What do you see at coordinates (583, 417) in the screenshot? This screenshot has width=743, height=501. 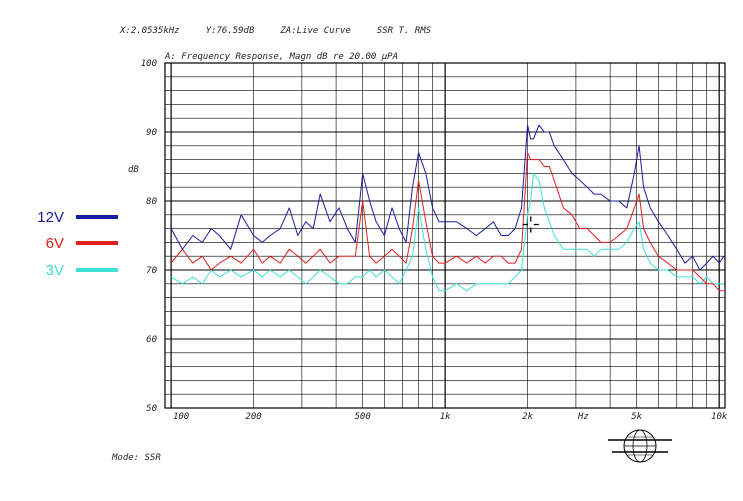 I see `x-axis-unit: Hz` at bounding box center [583, 417].